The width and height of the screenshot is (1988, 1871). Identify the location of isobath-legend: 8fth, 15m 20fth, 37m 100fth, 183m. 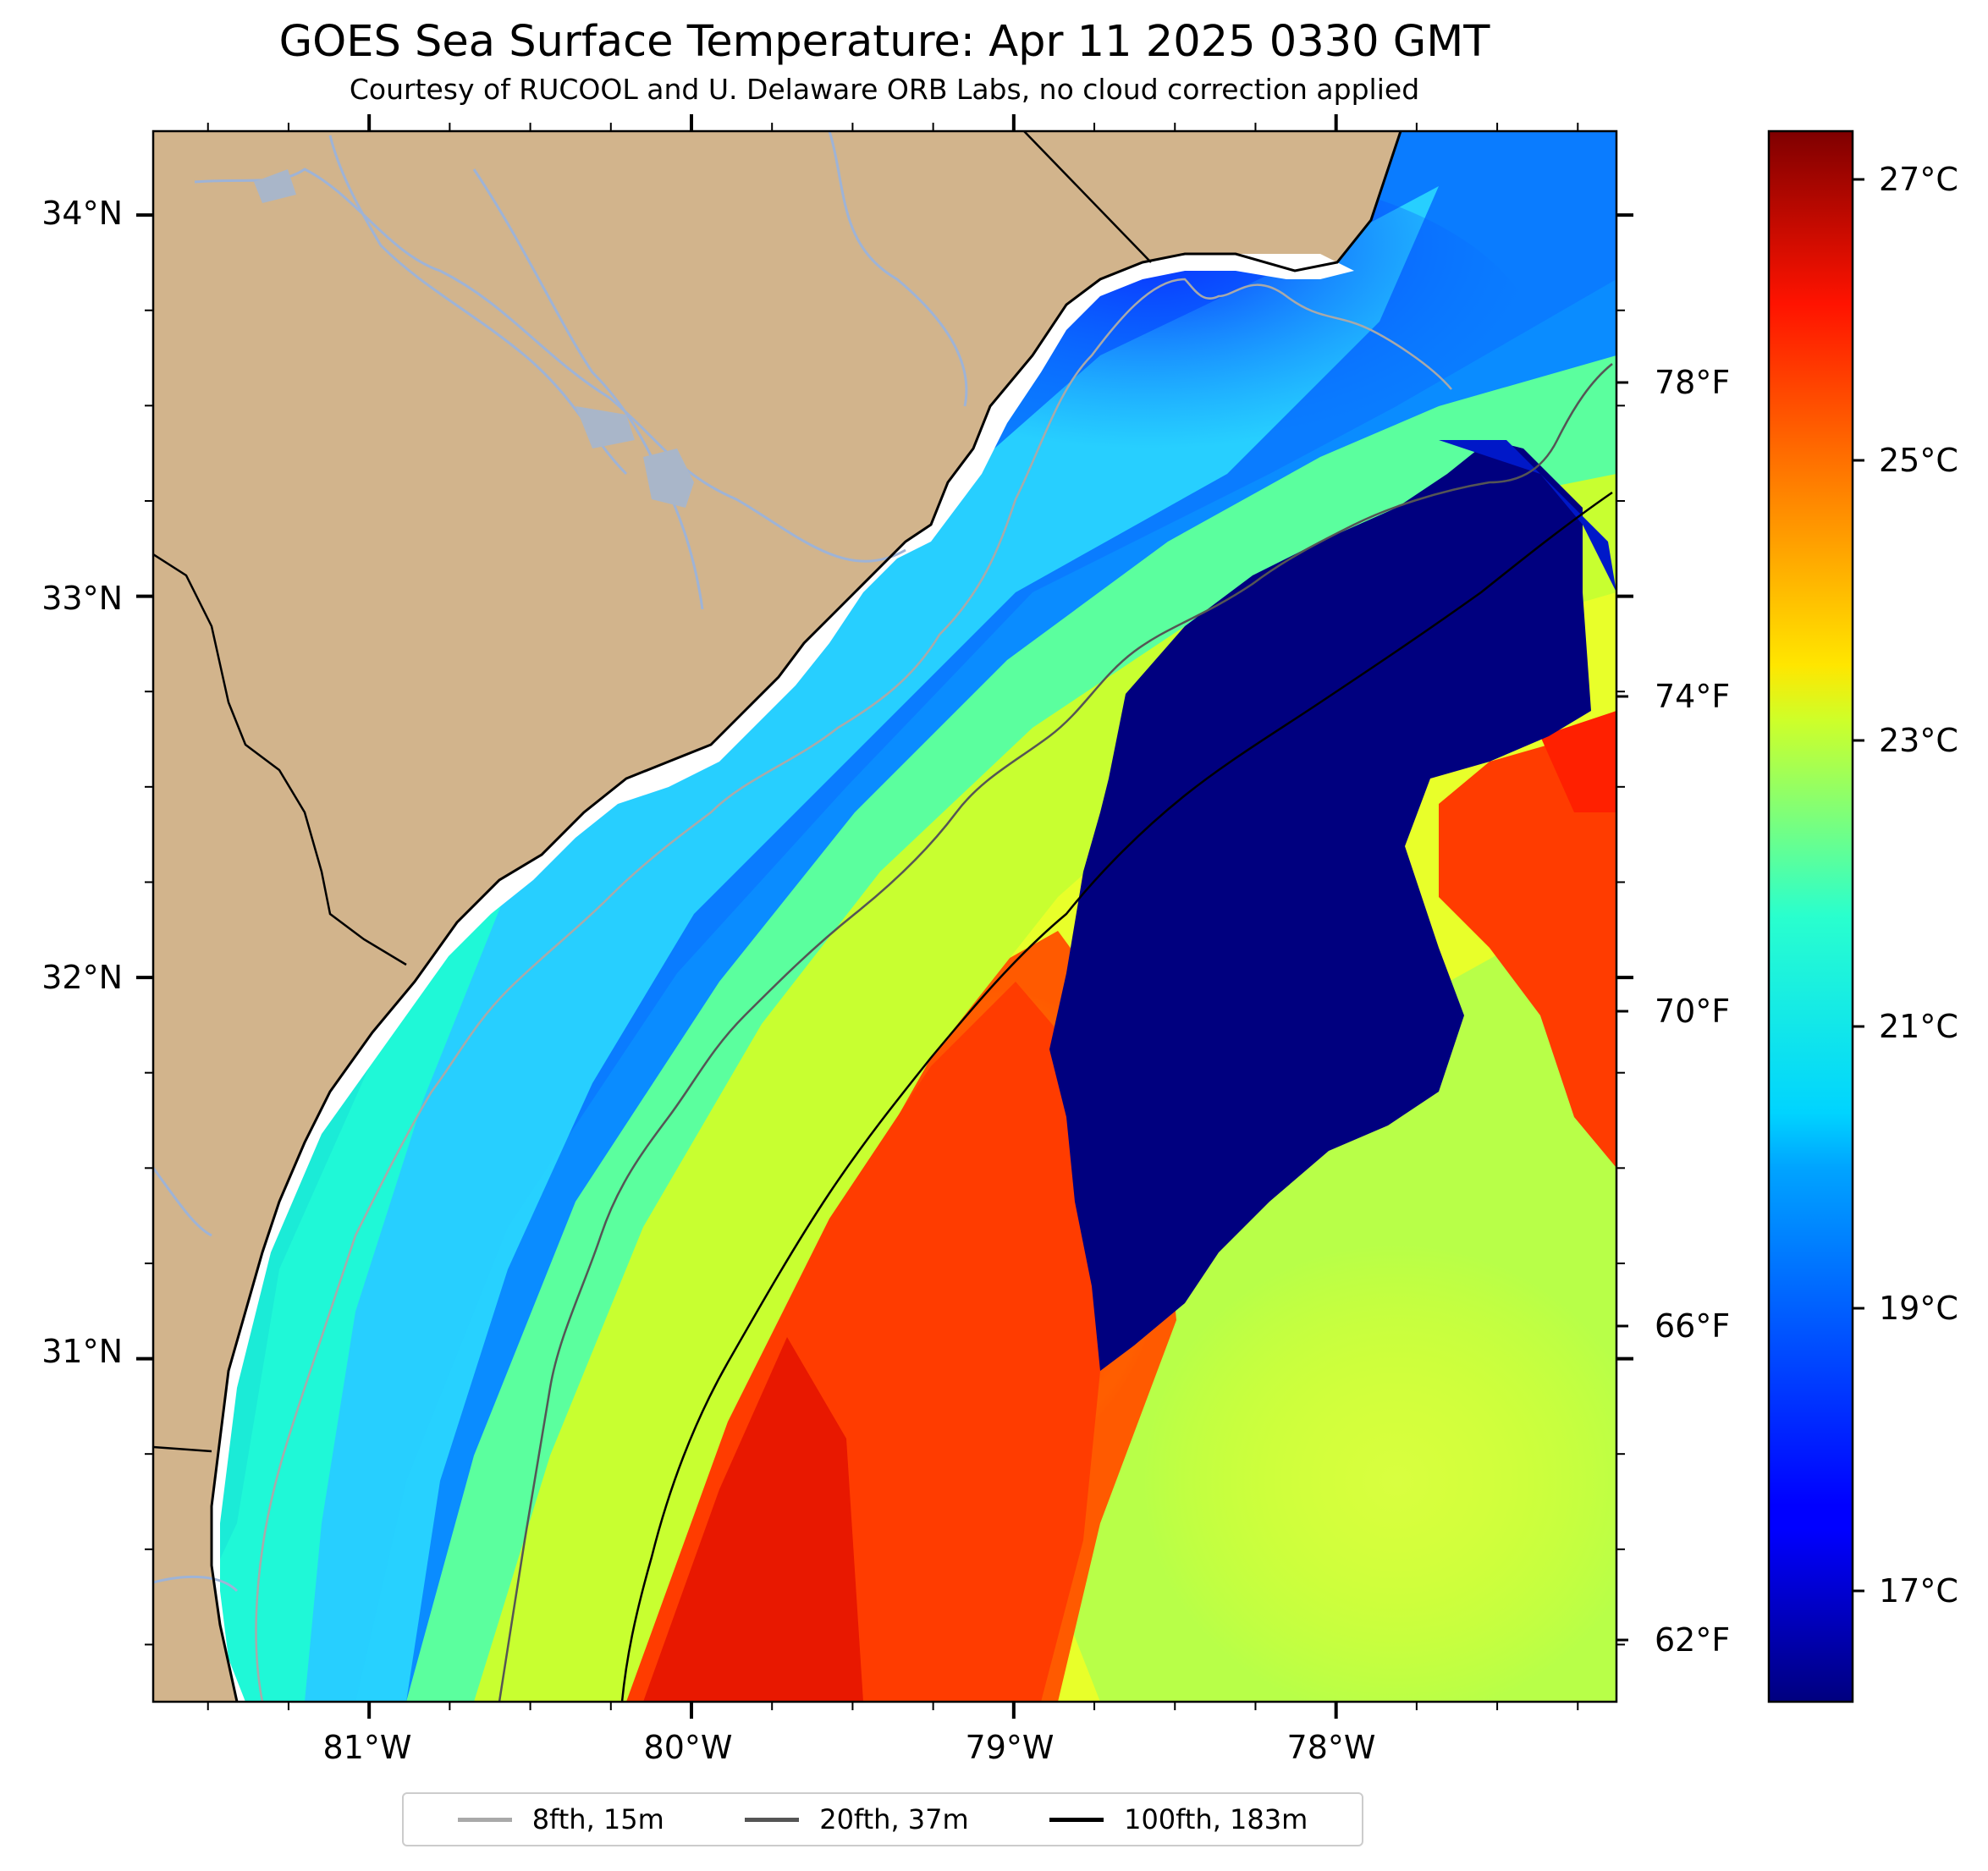
(882, 1819).